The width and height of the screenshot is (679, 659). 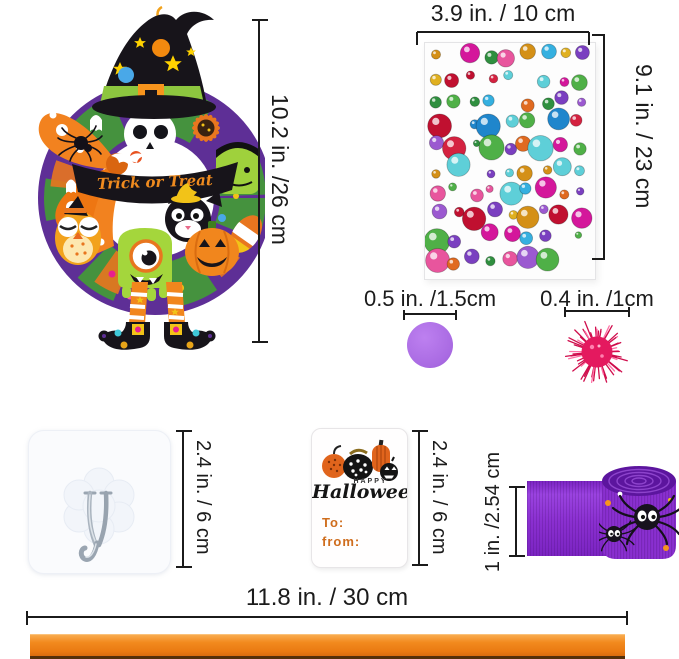 What do you see at coordinates (327, 646) in the screenshot?
I see `orange-ribbon` at bounding box center [327, 646].